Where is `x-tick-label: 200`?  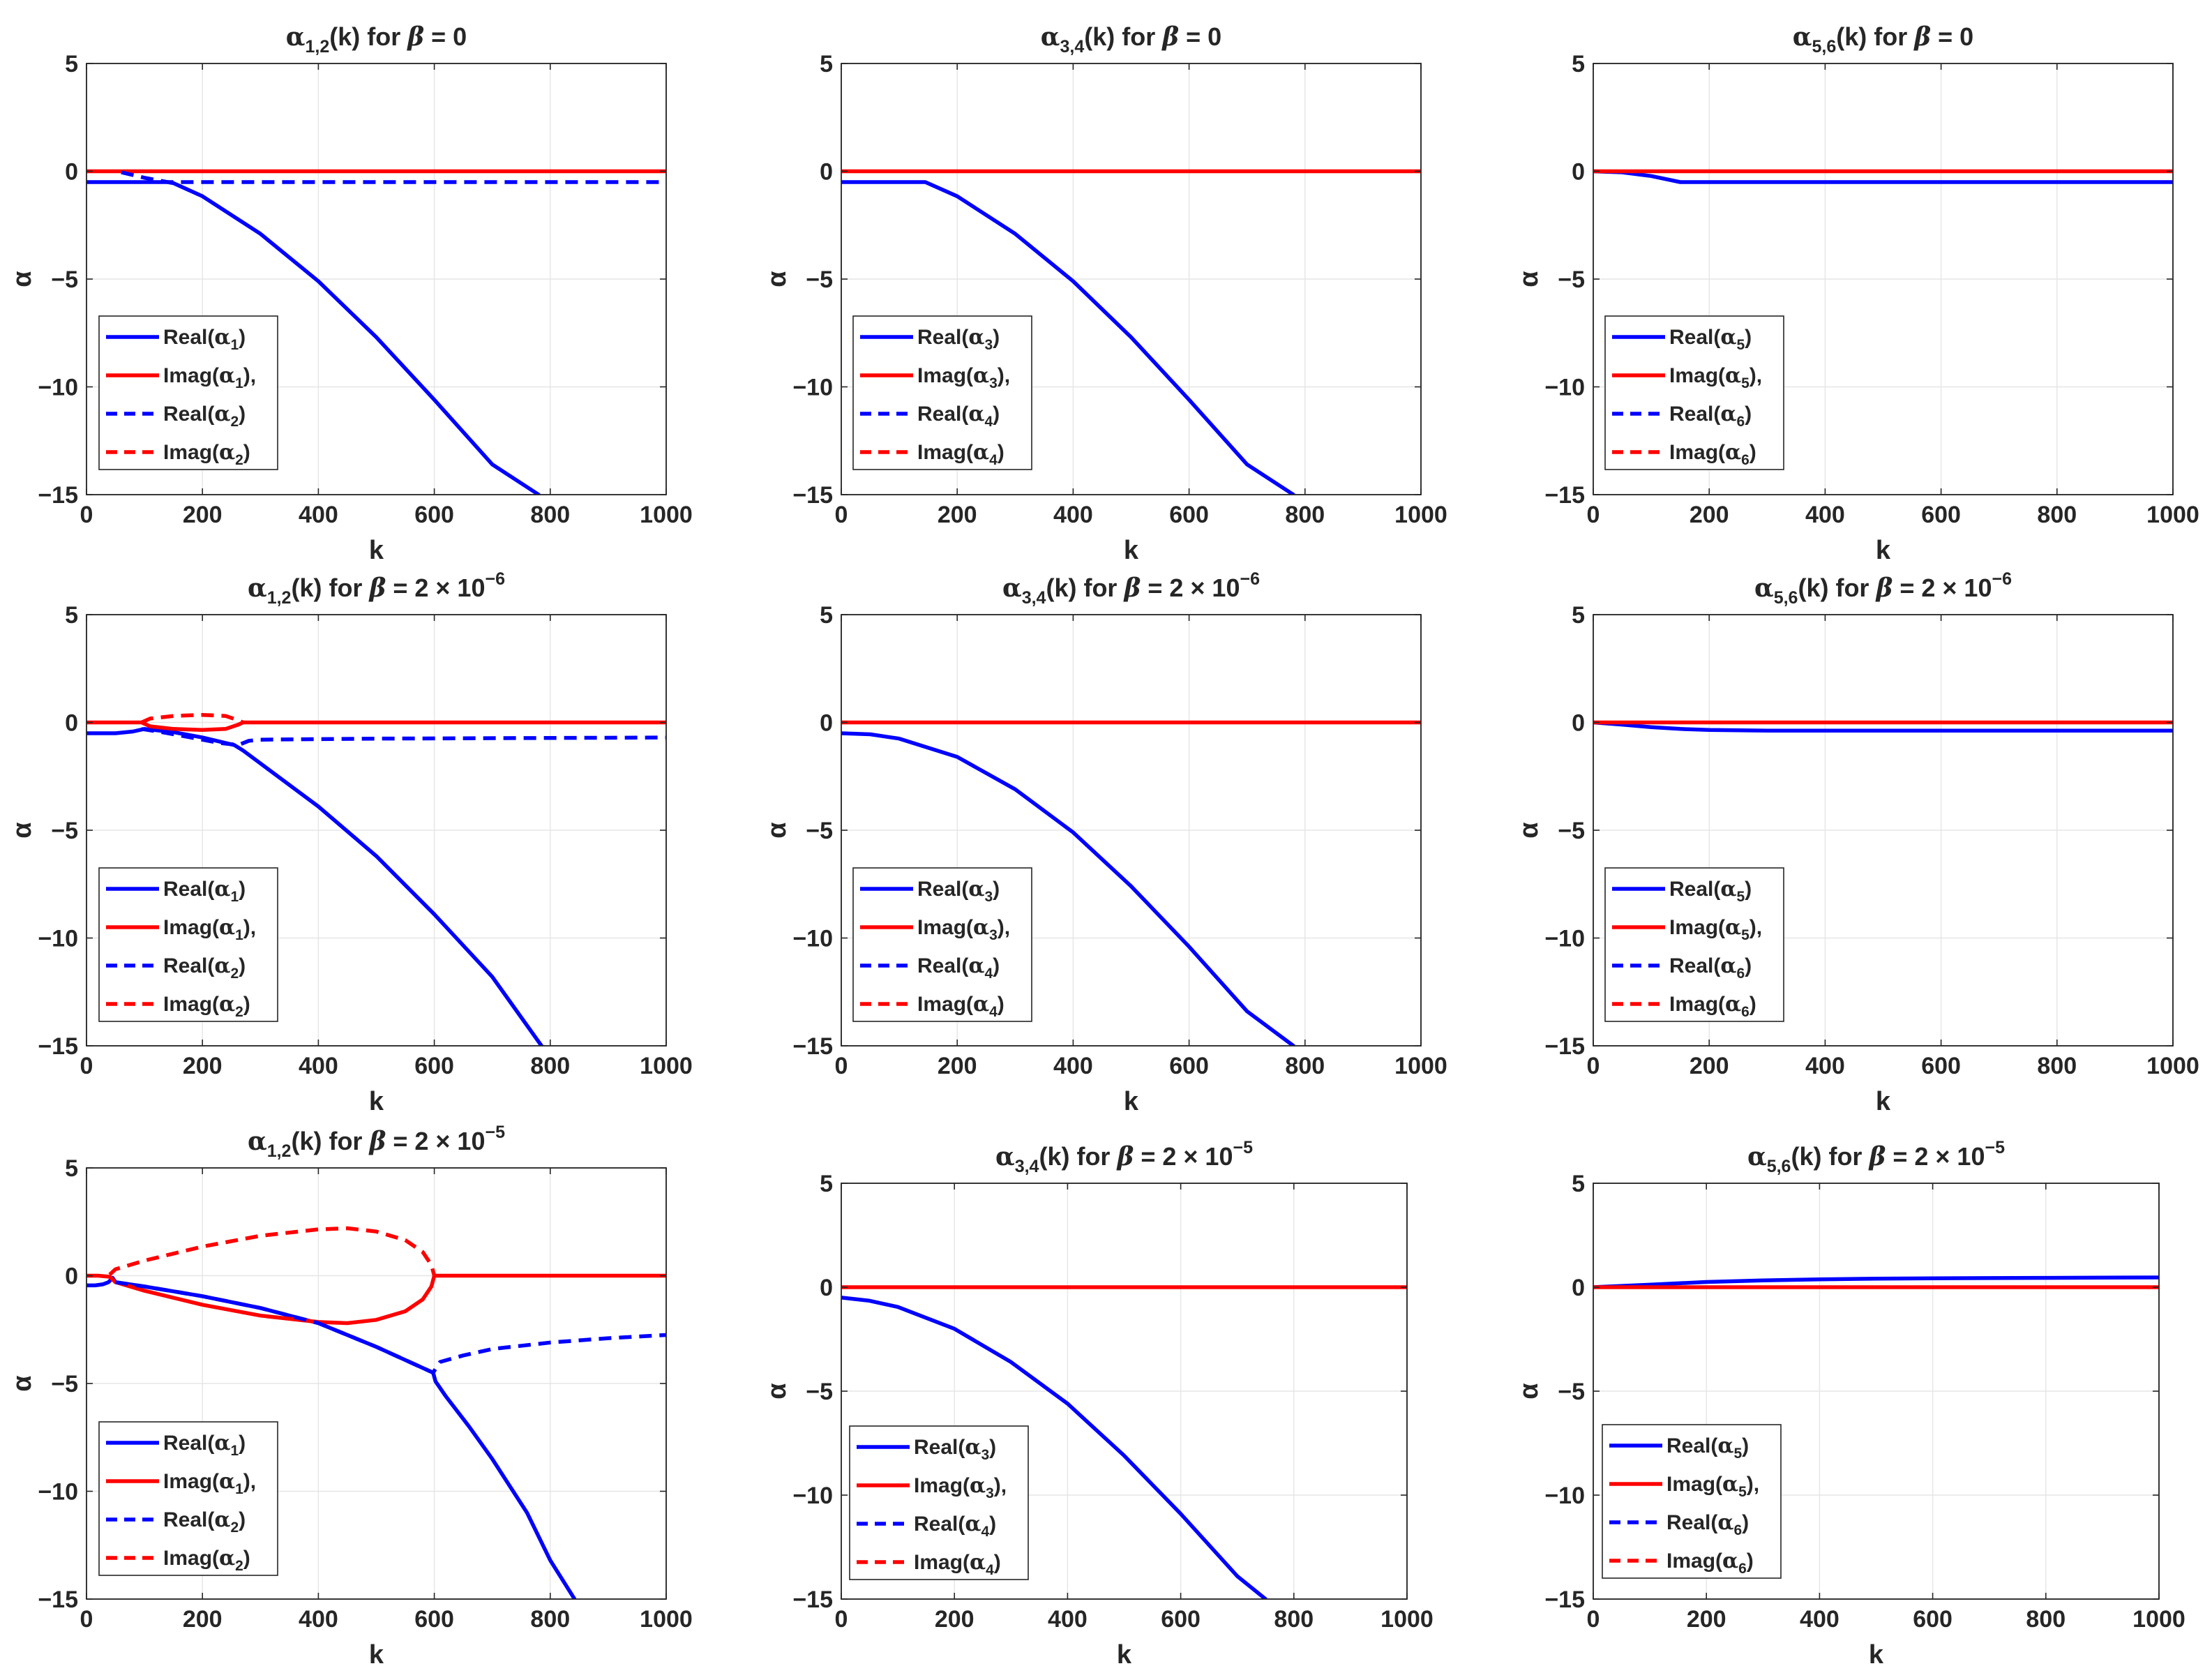
x-tick-label: 200 is located at coordinates (1709, 1066).